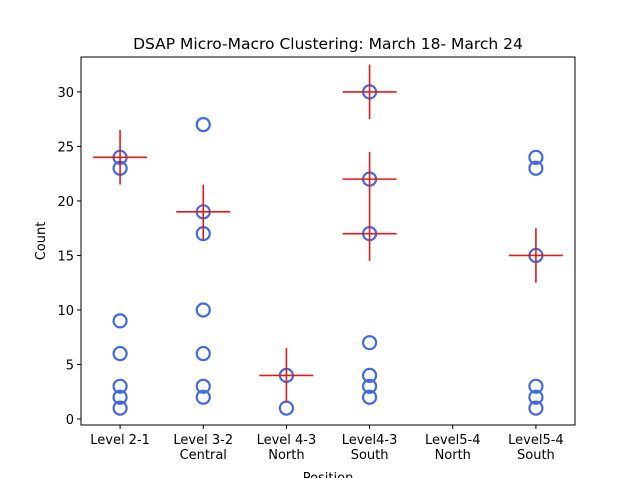 Image resolution: width=640 pixels, height=478 pixels. Describe the element at coordinates (70, 365) in the screenshot. I see `y-tick-label: 5` at that location.